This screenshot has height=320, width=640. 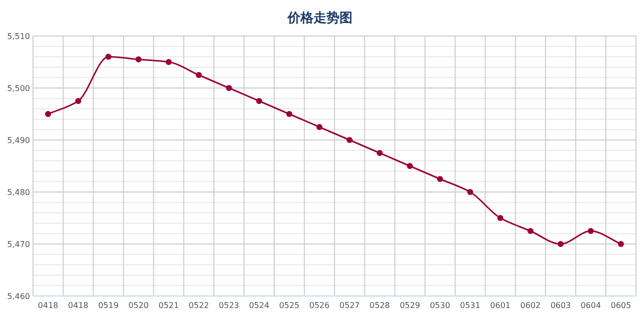 I want to click on x-tick-label: 0525, so click(x=289, y=305).